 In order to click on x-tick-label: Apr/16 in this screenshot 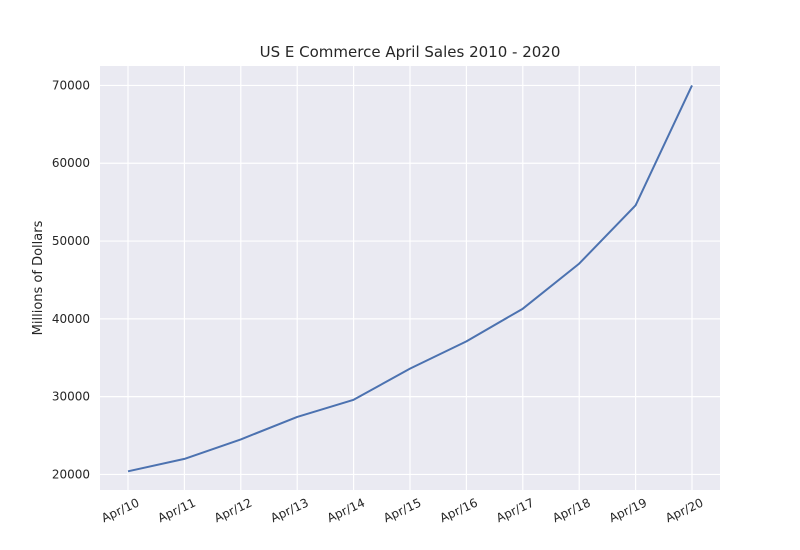, I will do `click(459, 511)`.